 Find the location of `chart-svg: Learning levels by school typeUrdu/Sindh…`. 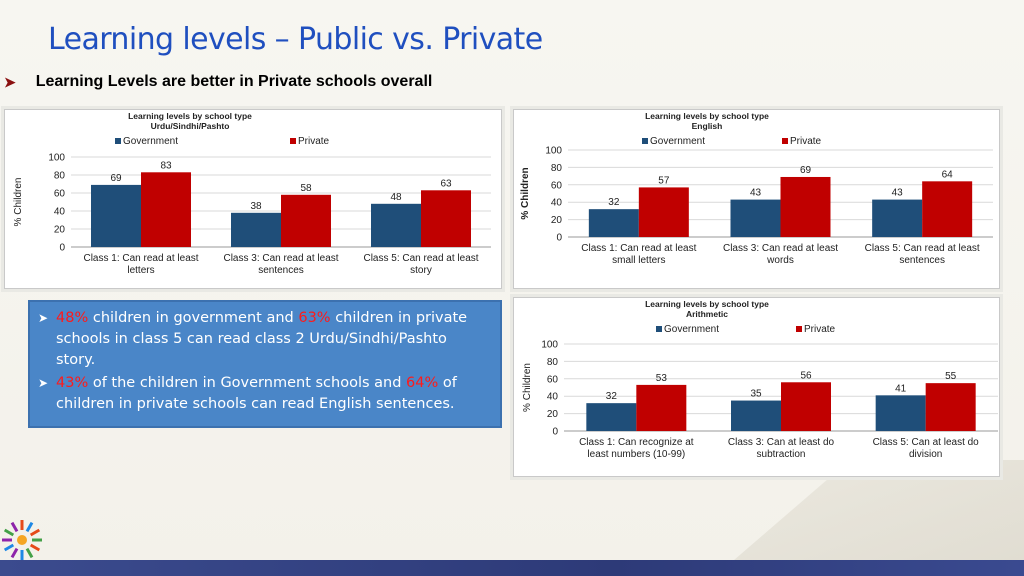

chart-svg: Learning levels by school typeUrdu/Sindh… is located at coordinates (252, 193).